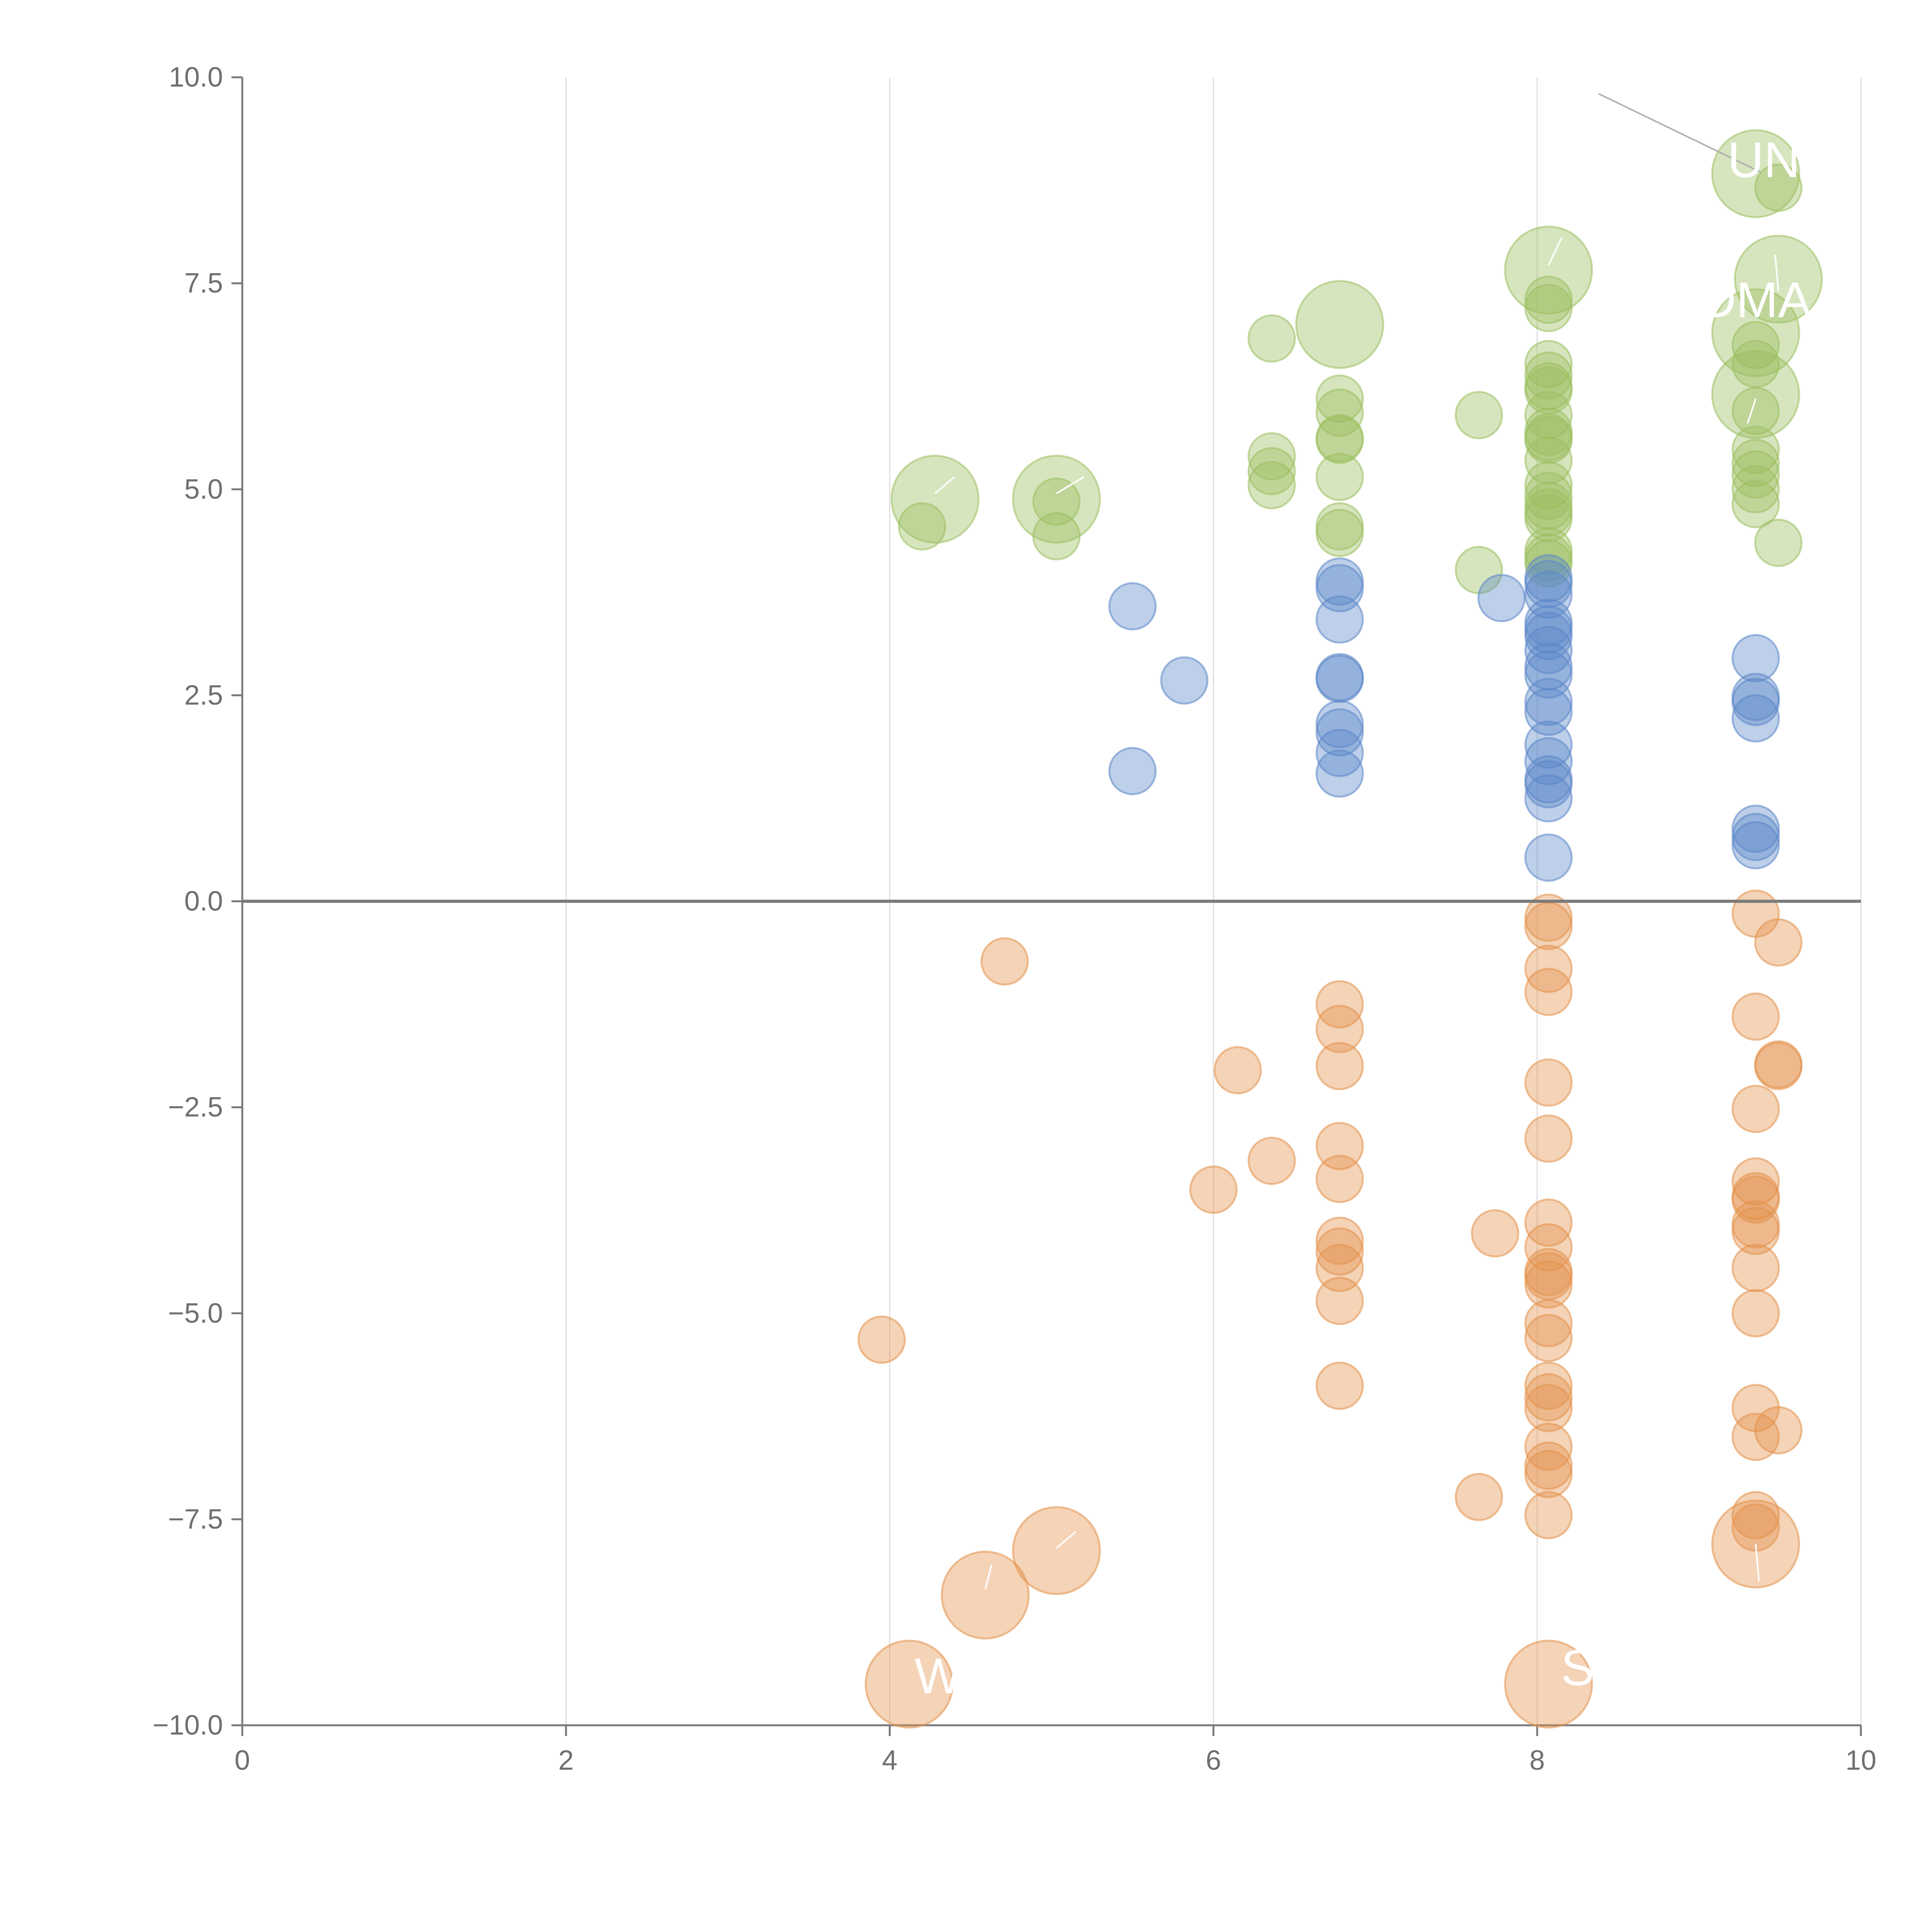 This screenshot has width=1932, height=1932. I want to click on y-tick-label: −10.0, so click(188, 1726).